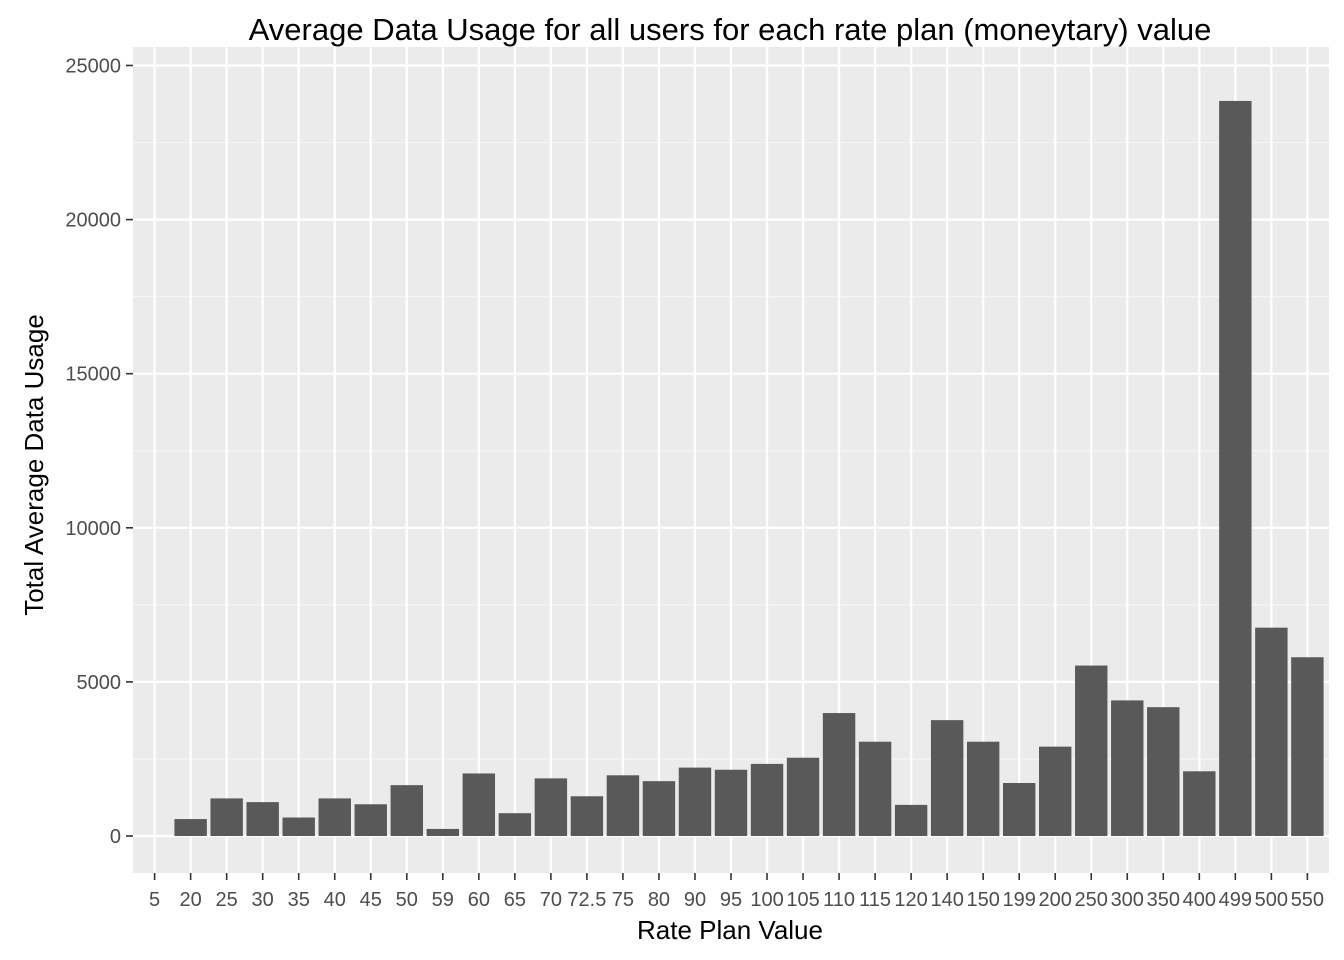  I want to click on x-tick-label: 35, so click(299, 900).